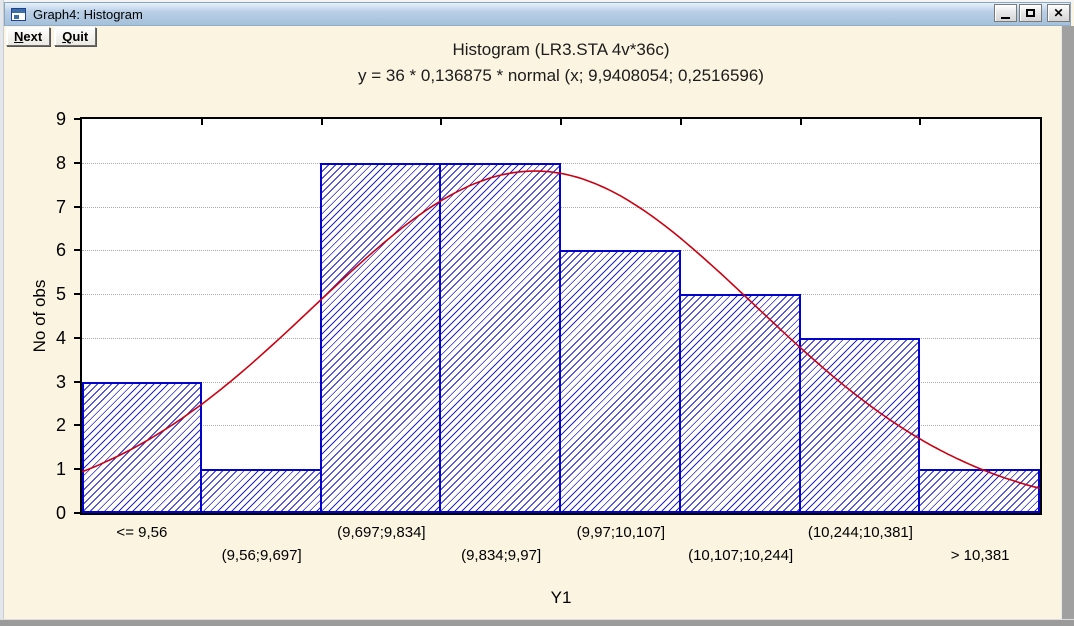  I want to click on chart-title: Histogram (LR3.STA 4v*36c), so click(561, 49).